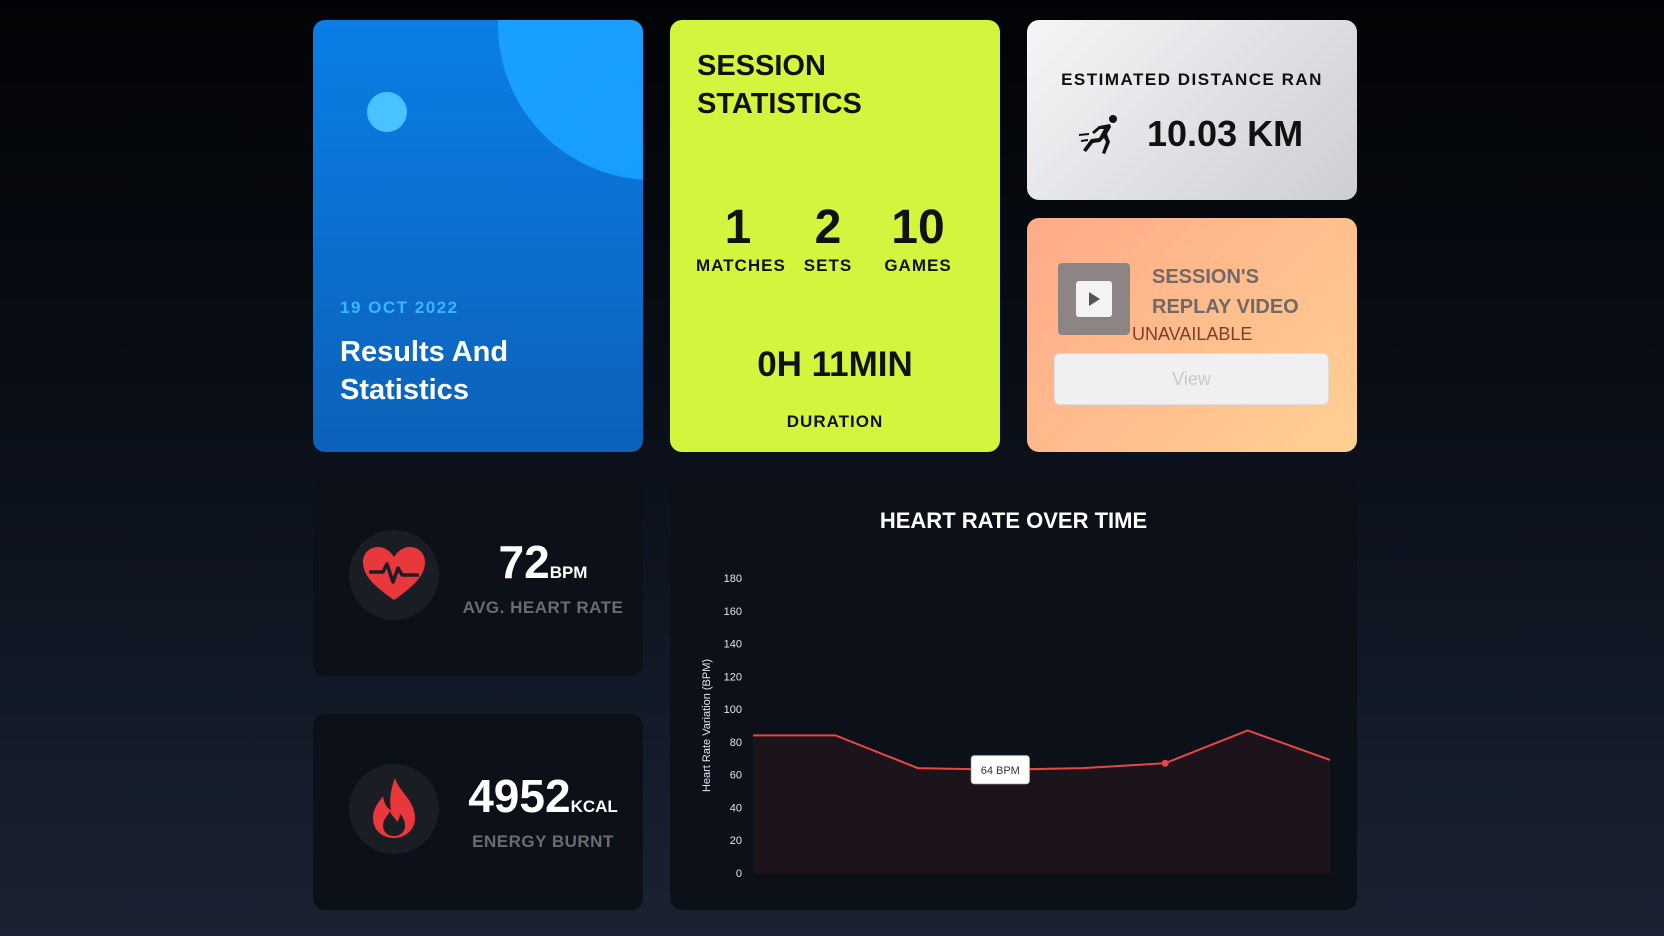 The image size is (1664, 936). What do you see at coordinates (1191, 379) in the screenshot?
I see `view-button: View` at bounding box center [1191, 379].